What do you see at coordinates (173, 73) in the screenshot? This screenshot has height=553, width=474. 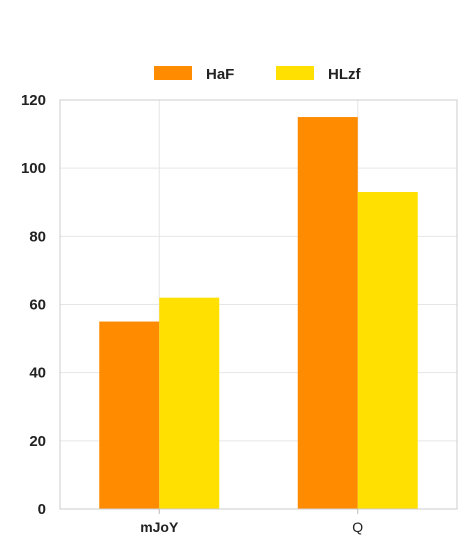 I see `legend-swatch-HaF` at bounding box center [173, 73].